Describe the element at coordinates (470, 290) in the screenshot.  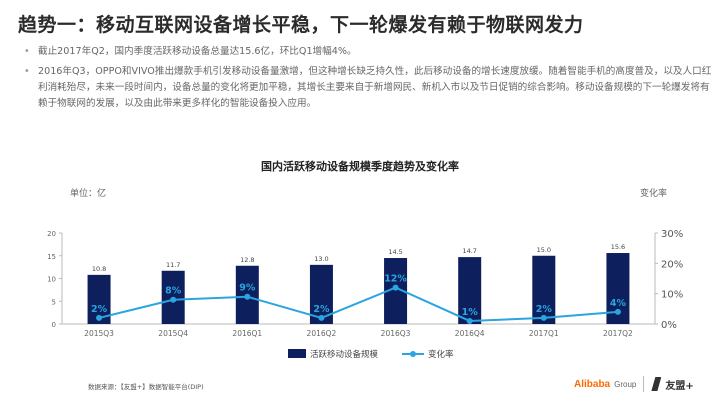
I see `bar-2016Q4` at that location.